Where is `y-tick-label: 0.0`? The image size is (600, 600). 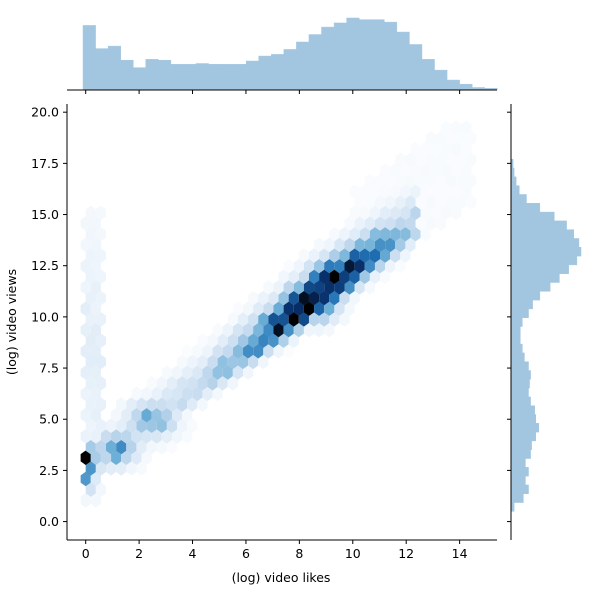
y-tick-label: 0.0 is located at coordinates (49, 521).